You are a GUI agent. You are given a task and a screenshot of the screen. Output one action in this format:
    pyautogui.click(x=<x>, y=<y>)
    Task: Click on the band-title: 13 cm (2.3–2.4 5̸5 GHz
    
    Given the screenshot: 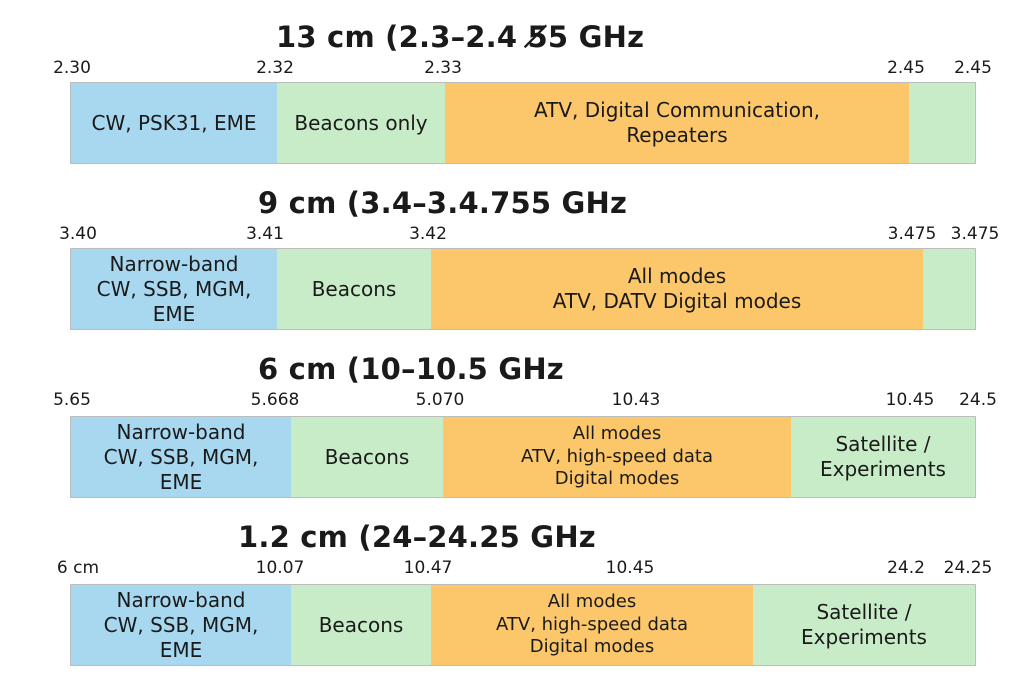 What is the action you would take?
    pyautogui.click(x=460, y=37)
    